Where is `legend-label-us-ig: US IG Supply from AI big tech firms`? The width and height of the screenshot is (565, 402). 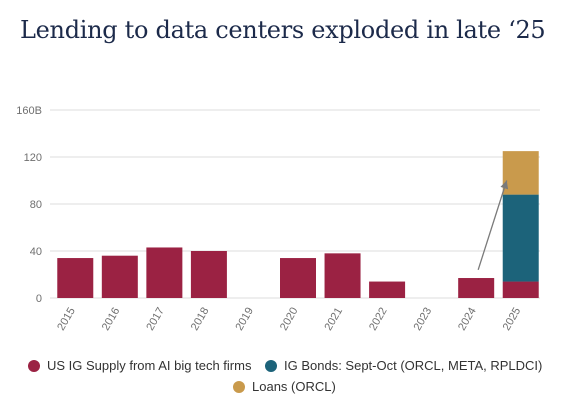
legend-label-us-ig: US IG Supply from AI big tech firms is located at coordinates (149, 365).